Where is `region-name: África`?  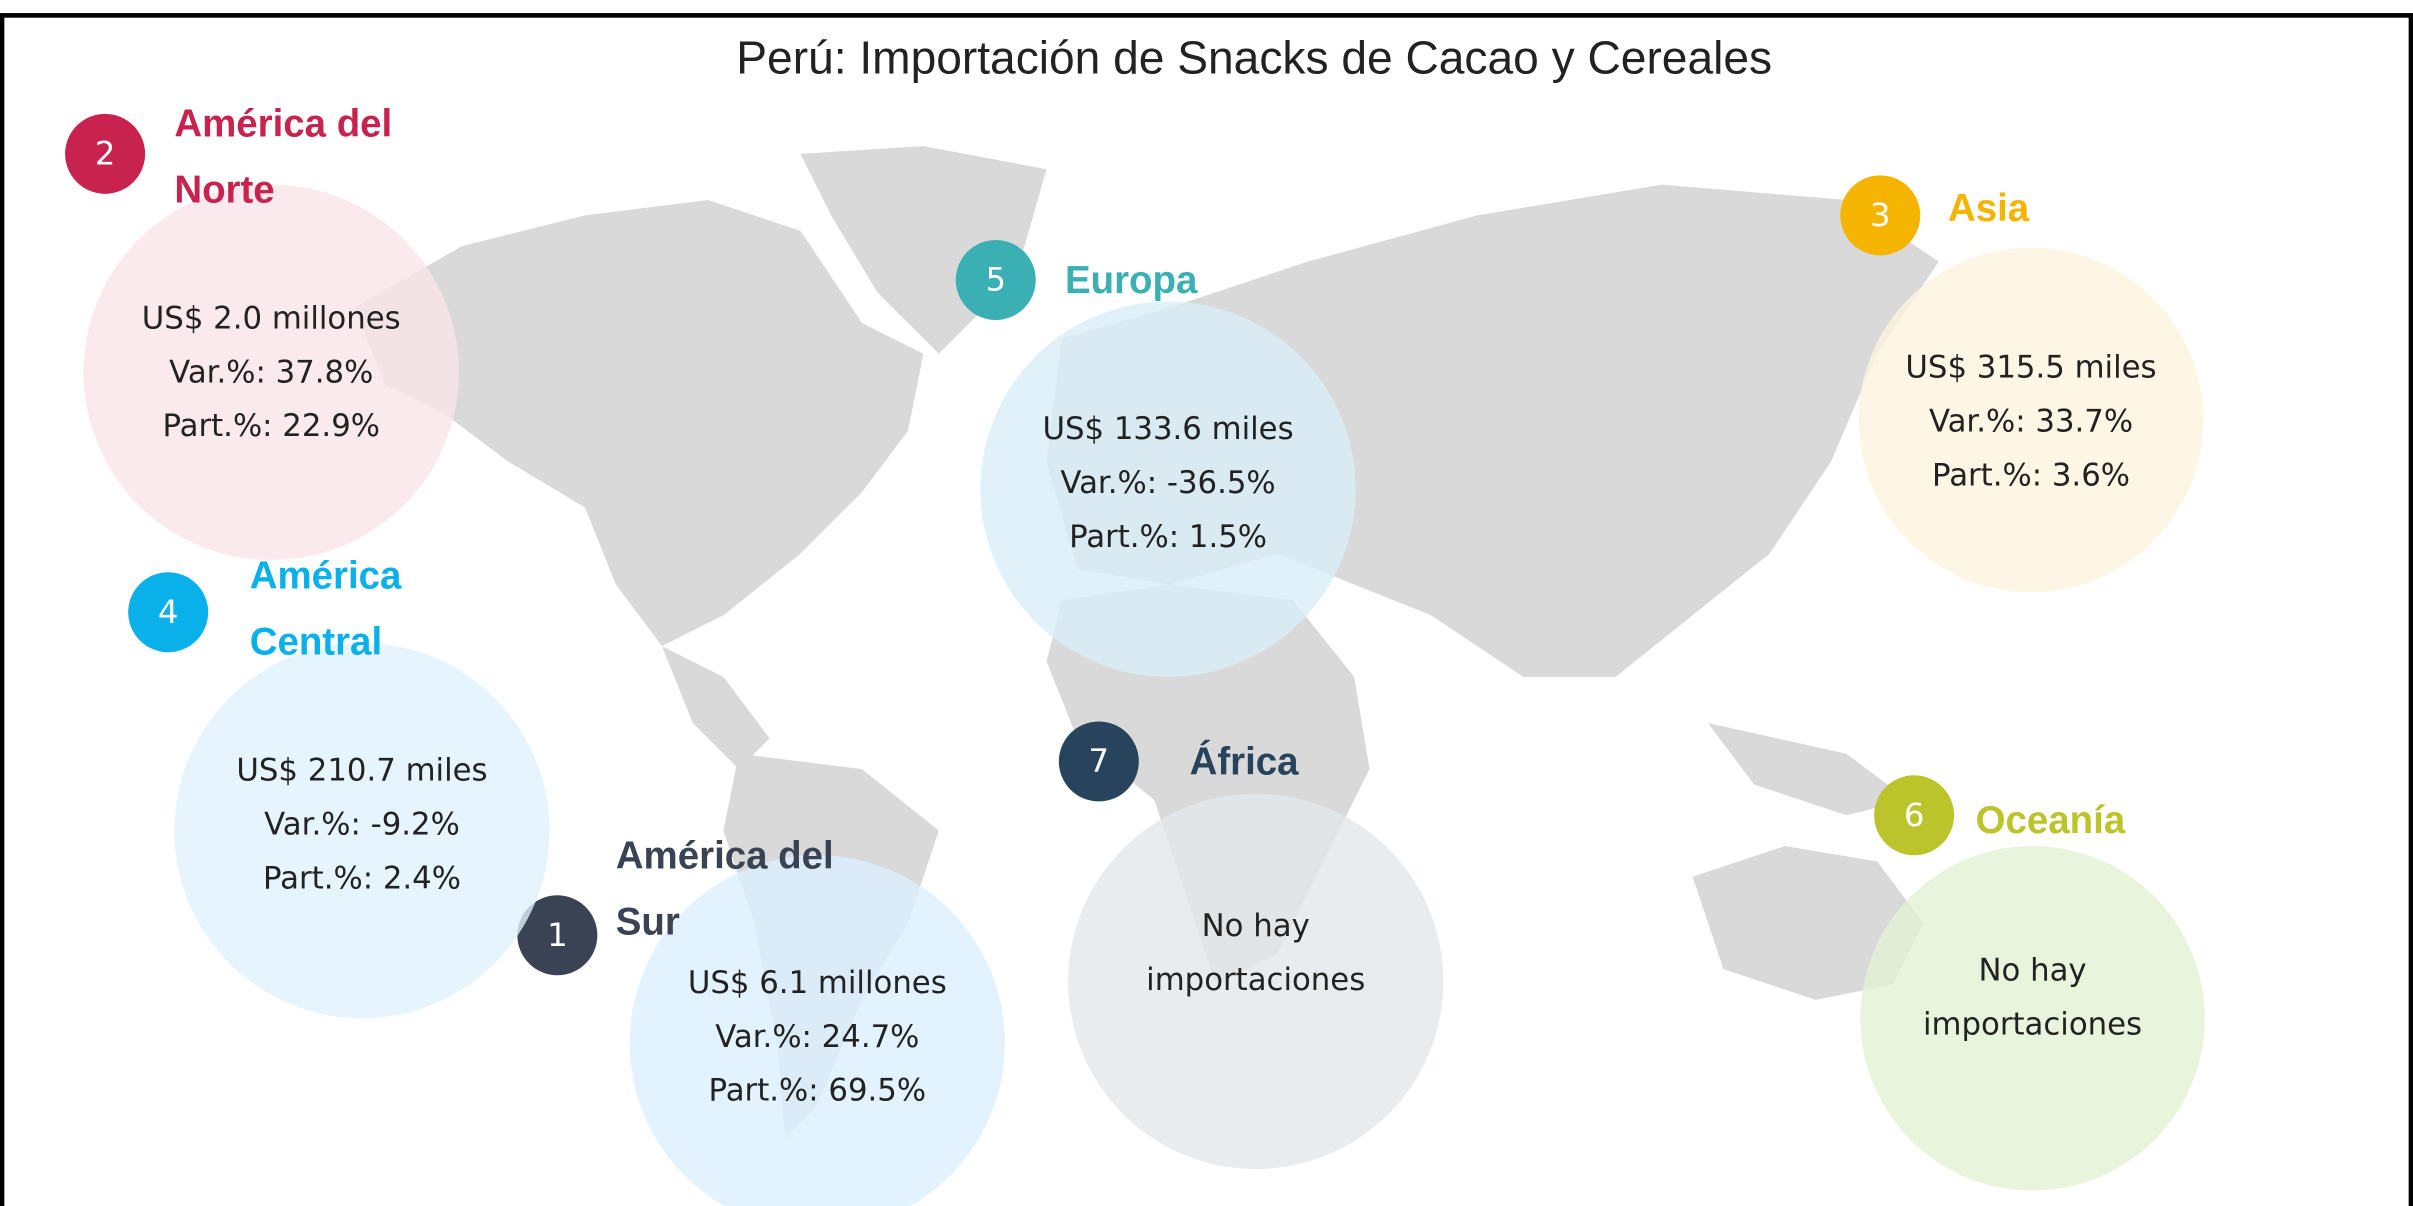
region-name: África is located at coordinates (1245, 762).